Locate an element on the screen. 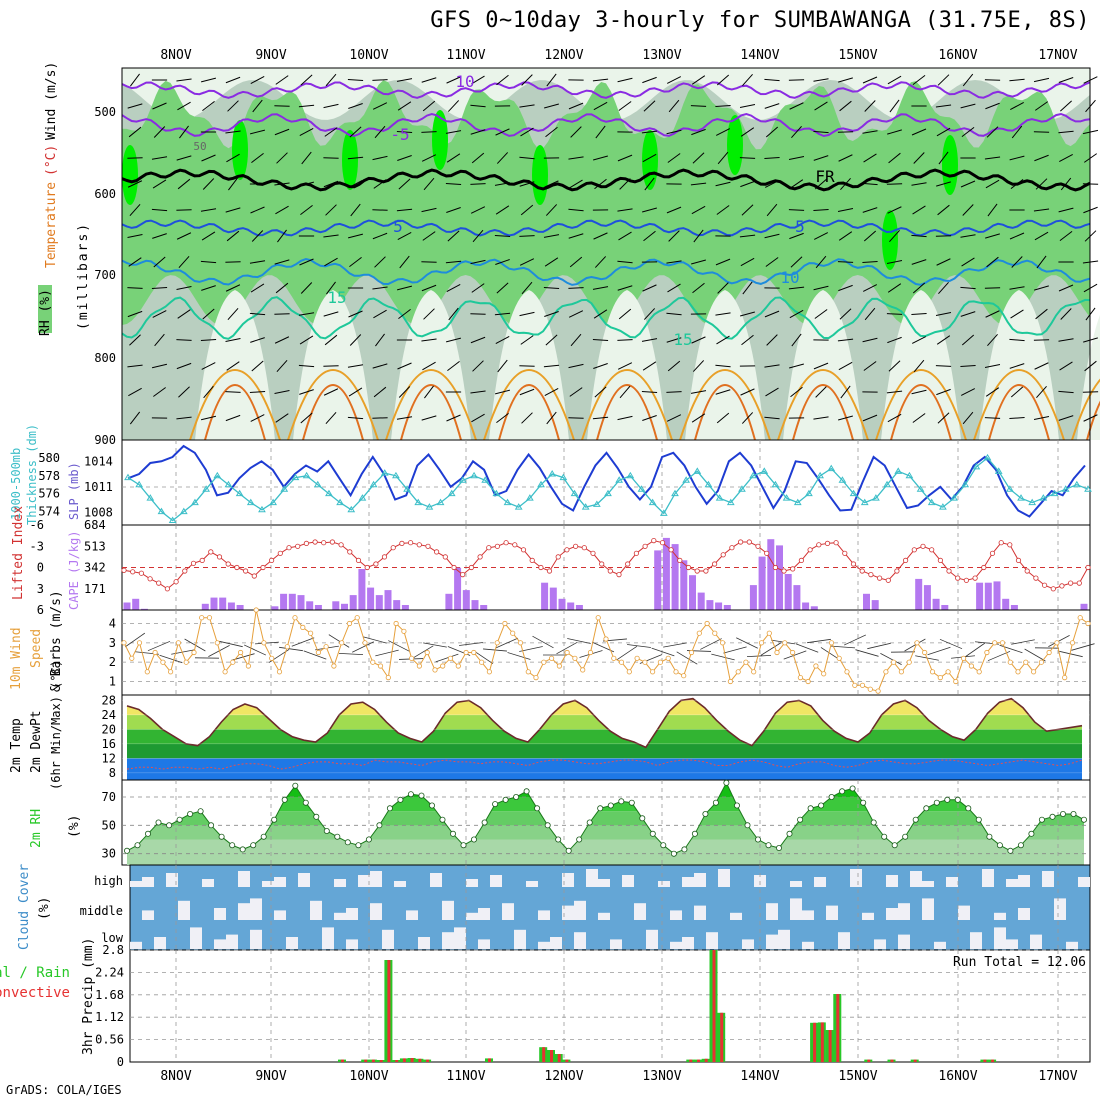 The height and width of the screenshot is (1100, 1100). upper-ytick-500: 500 is located at coordinates (105, 112).